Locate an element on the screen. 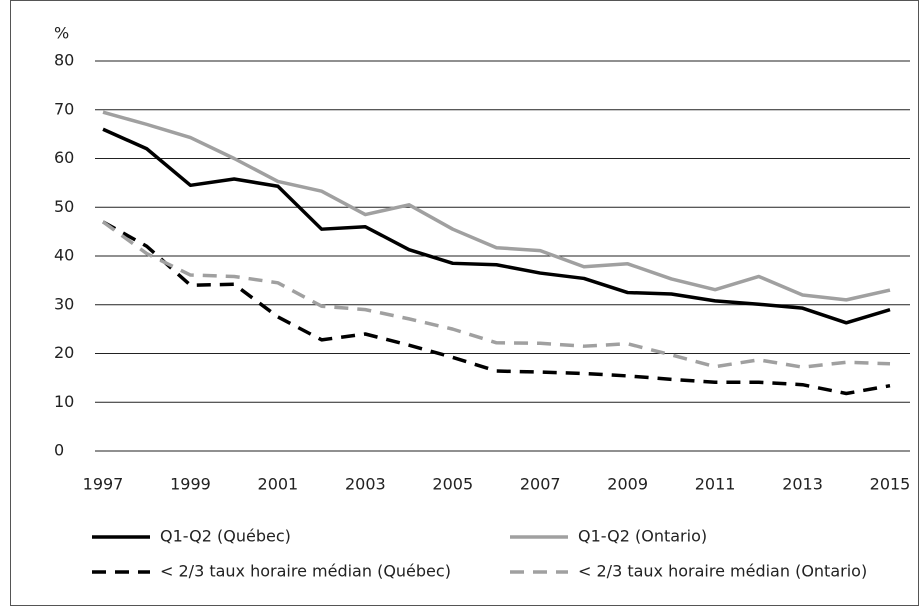  y-tick-label: 0 is located at coordinates (59, 450).